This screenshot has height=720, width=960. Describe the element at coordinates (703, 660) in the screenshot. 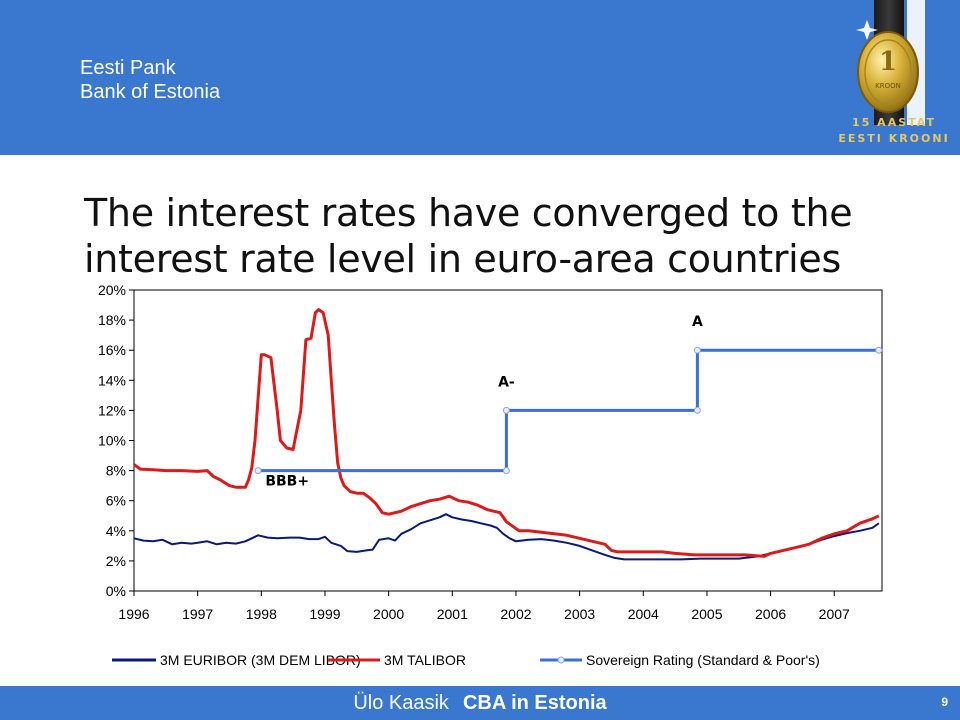

I see `legend-label: Sovereign Rating (Standard & Poor's)` at that location.